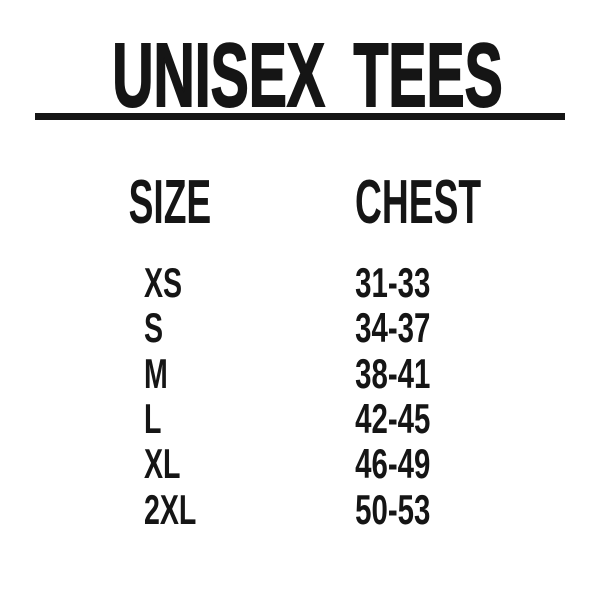 The image size is (600, 600). What do you see at coordinates (300, 375) in the screenshot?
I see `table-row: M 38-41` at bounding box center [300, 375].